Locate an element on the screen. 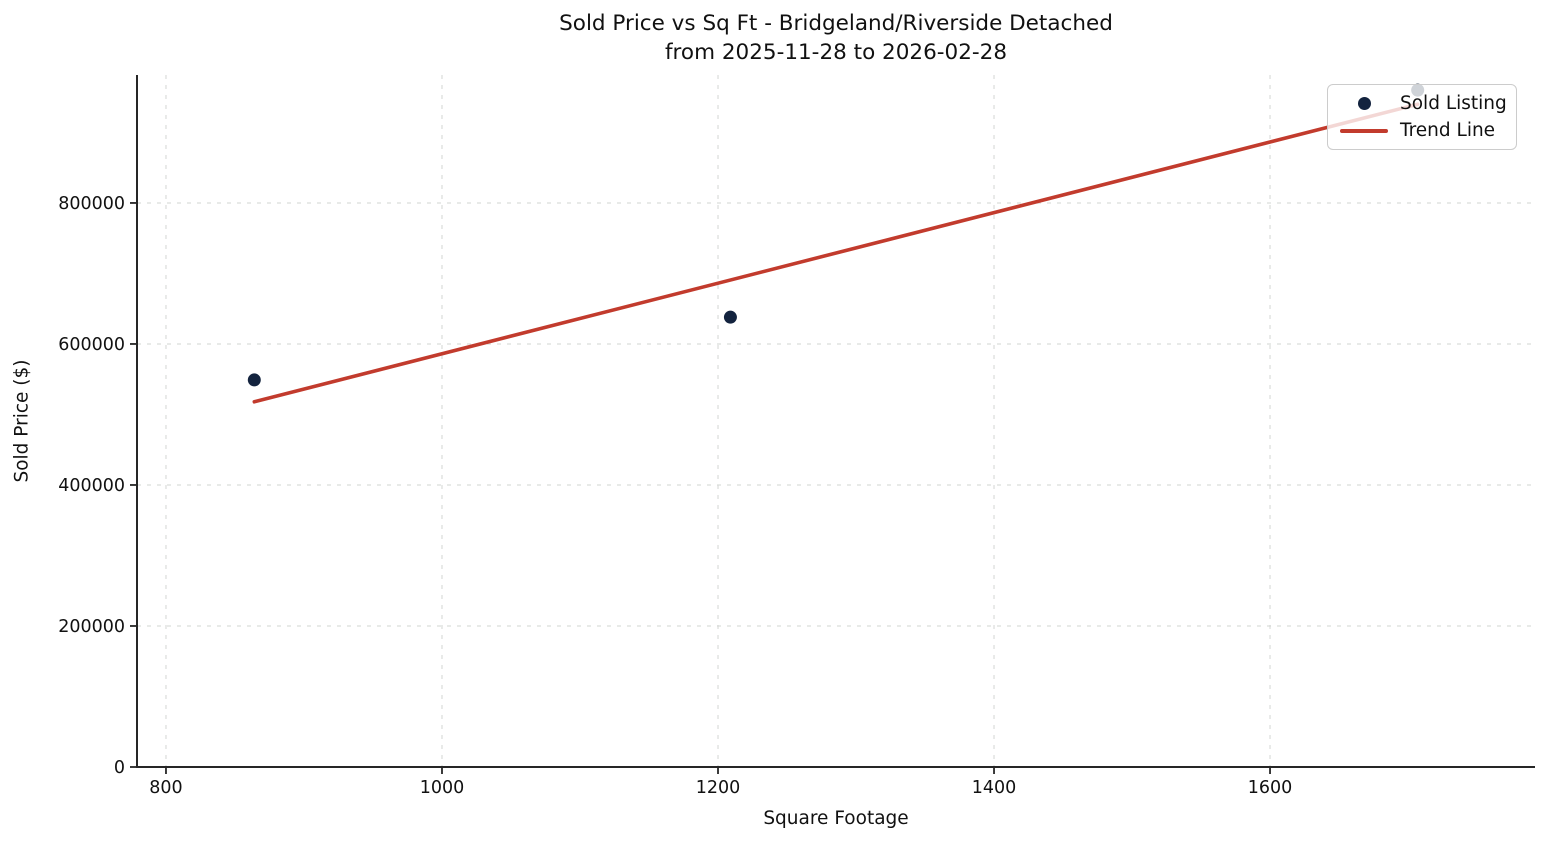 This screenshot has height=845, width=1547. legend-item-sold-listing: Sold Listing is located at coordinates (1422, 103).